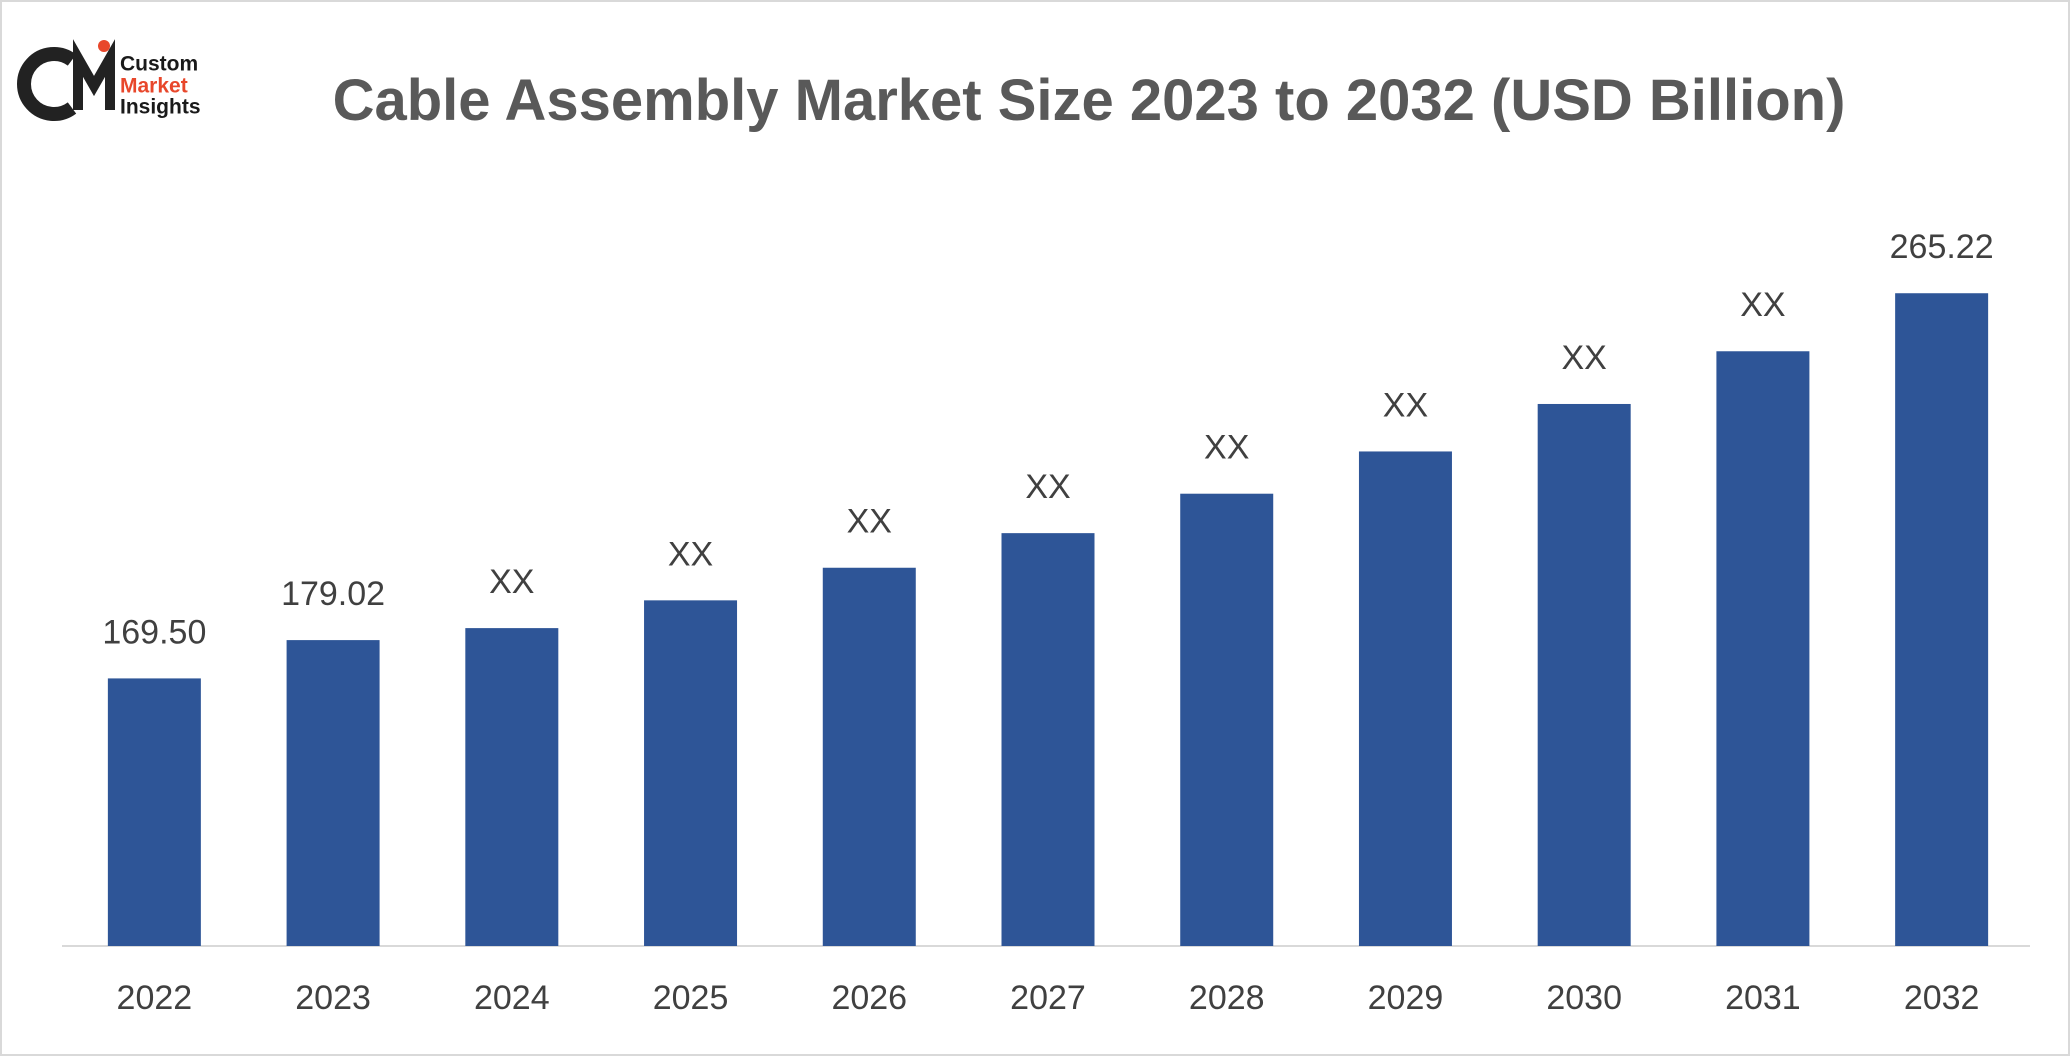  What do you see at coordinates (1227, 998) in the screenshot?
I see `x-tick-label: 2028` at bounding box center [1227, 998].